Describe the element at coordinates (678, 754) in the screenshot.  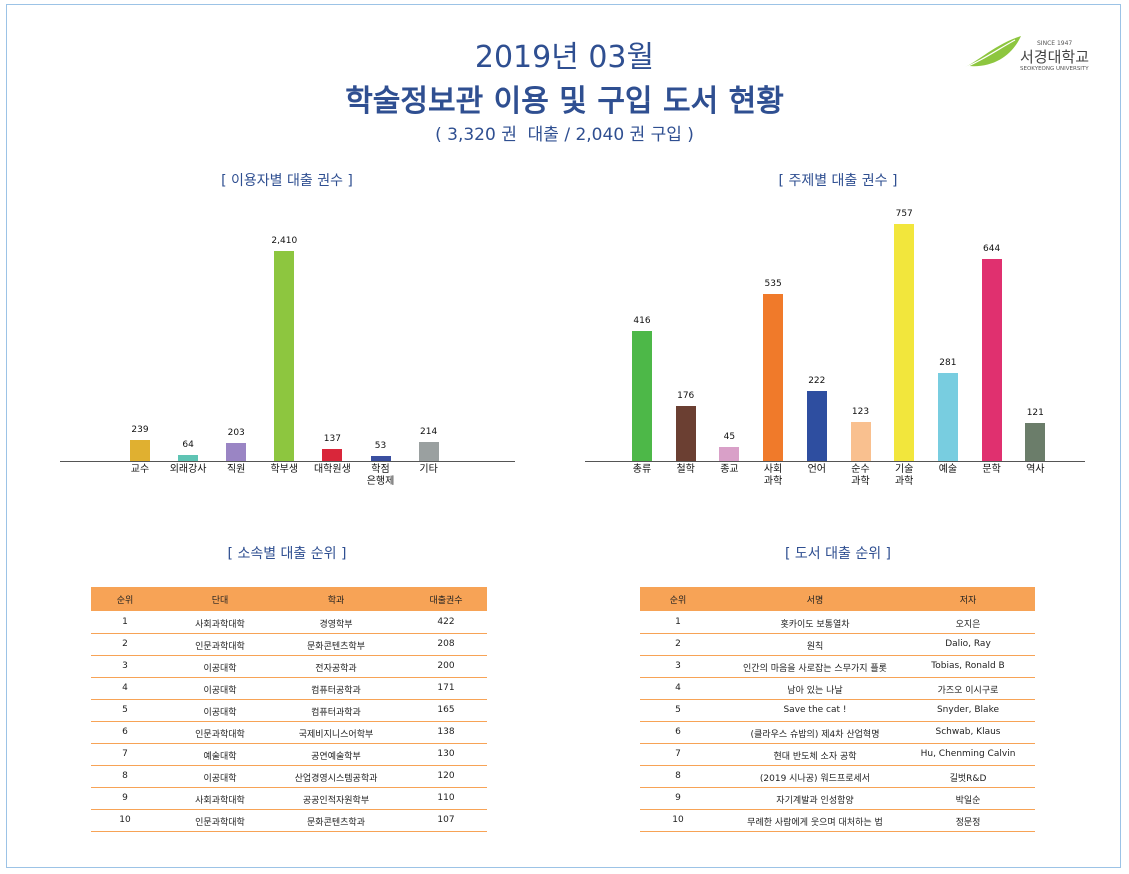
I see `table-cell: 7` at that location.